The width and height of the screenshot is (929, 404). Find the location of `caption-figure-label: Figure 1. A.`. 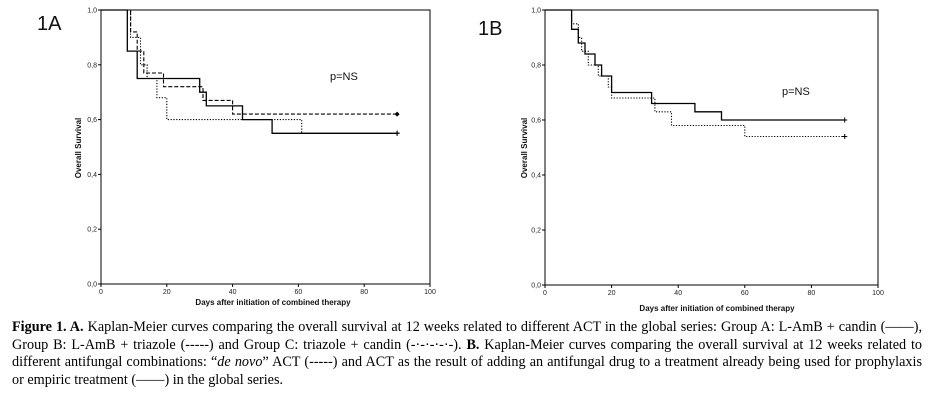

caption-figure-label: Figure 1. A. is located at coordinates (48, 327).